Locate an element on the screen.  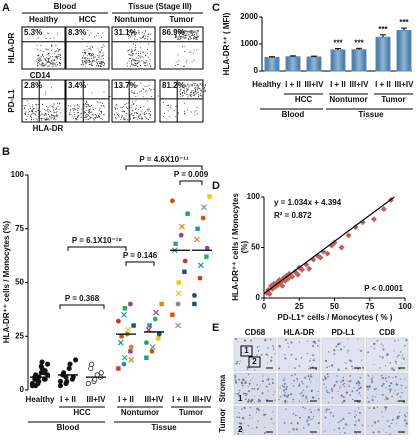
y-tick-label: 0 is located at coordinates (256, 70).